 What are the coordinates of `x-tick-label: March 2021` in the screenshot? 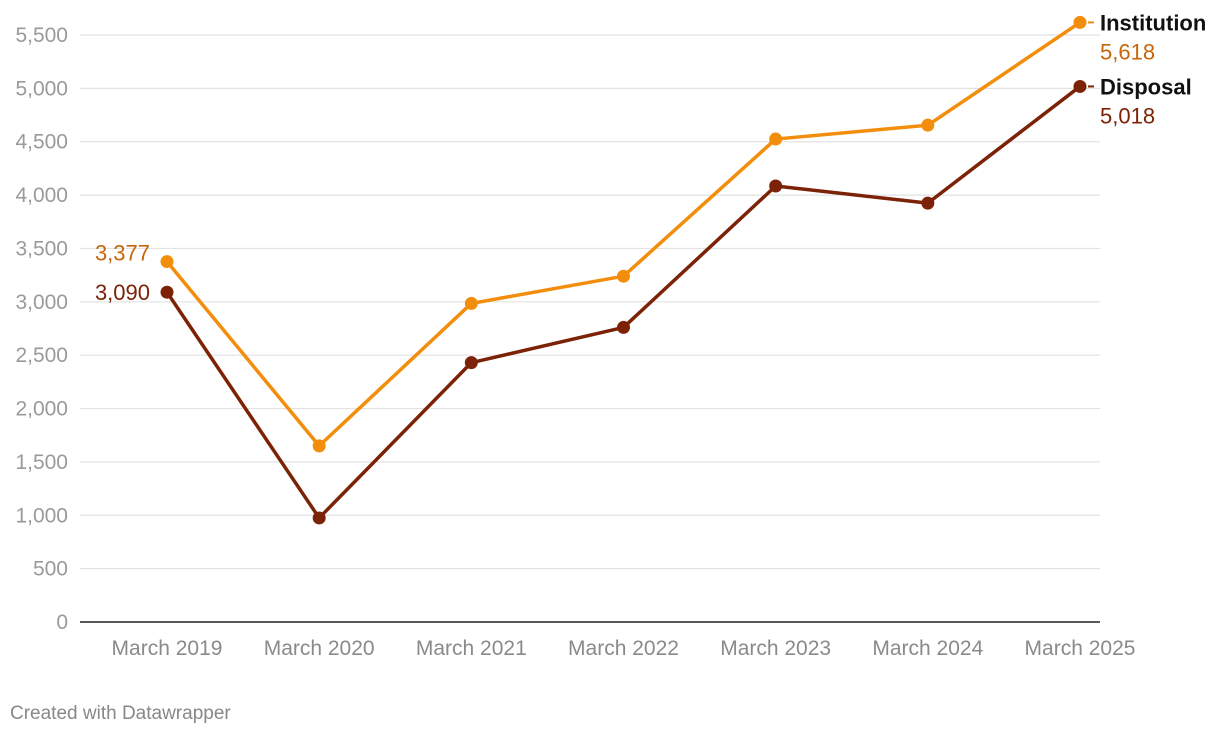 It's located at (471, 648).